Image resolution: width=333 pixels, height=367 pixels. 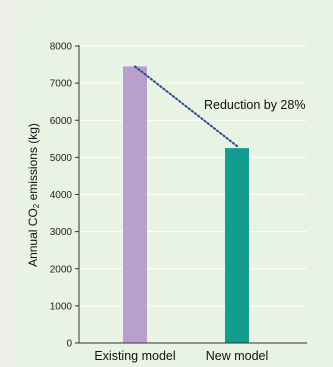 I want to click on reduction-annotation: Reduction by 28%, so click(x=254, y=105).